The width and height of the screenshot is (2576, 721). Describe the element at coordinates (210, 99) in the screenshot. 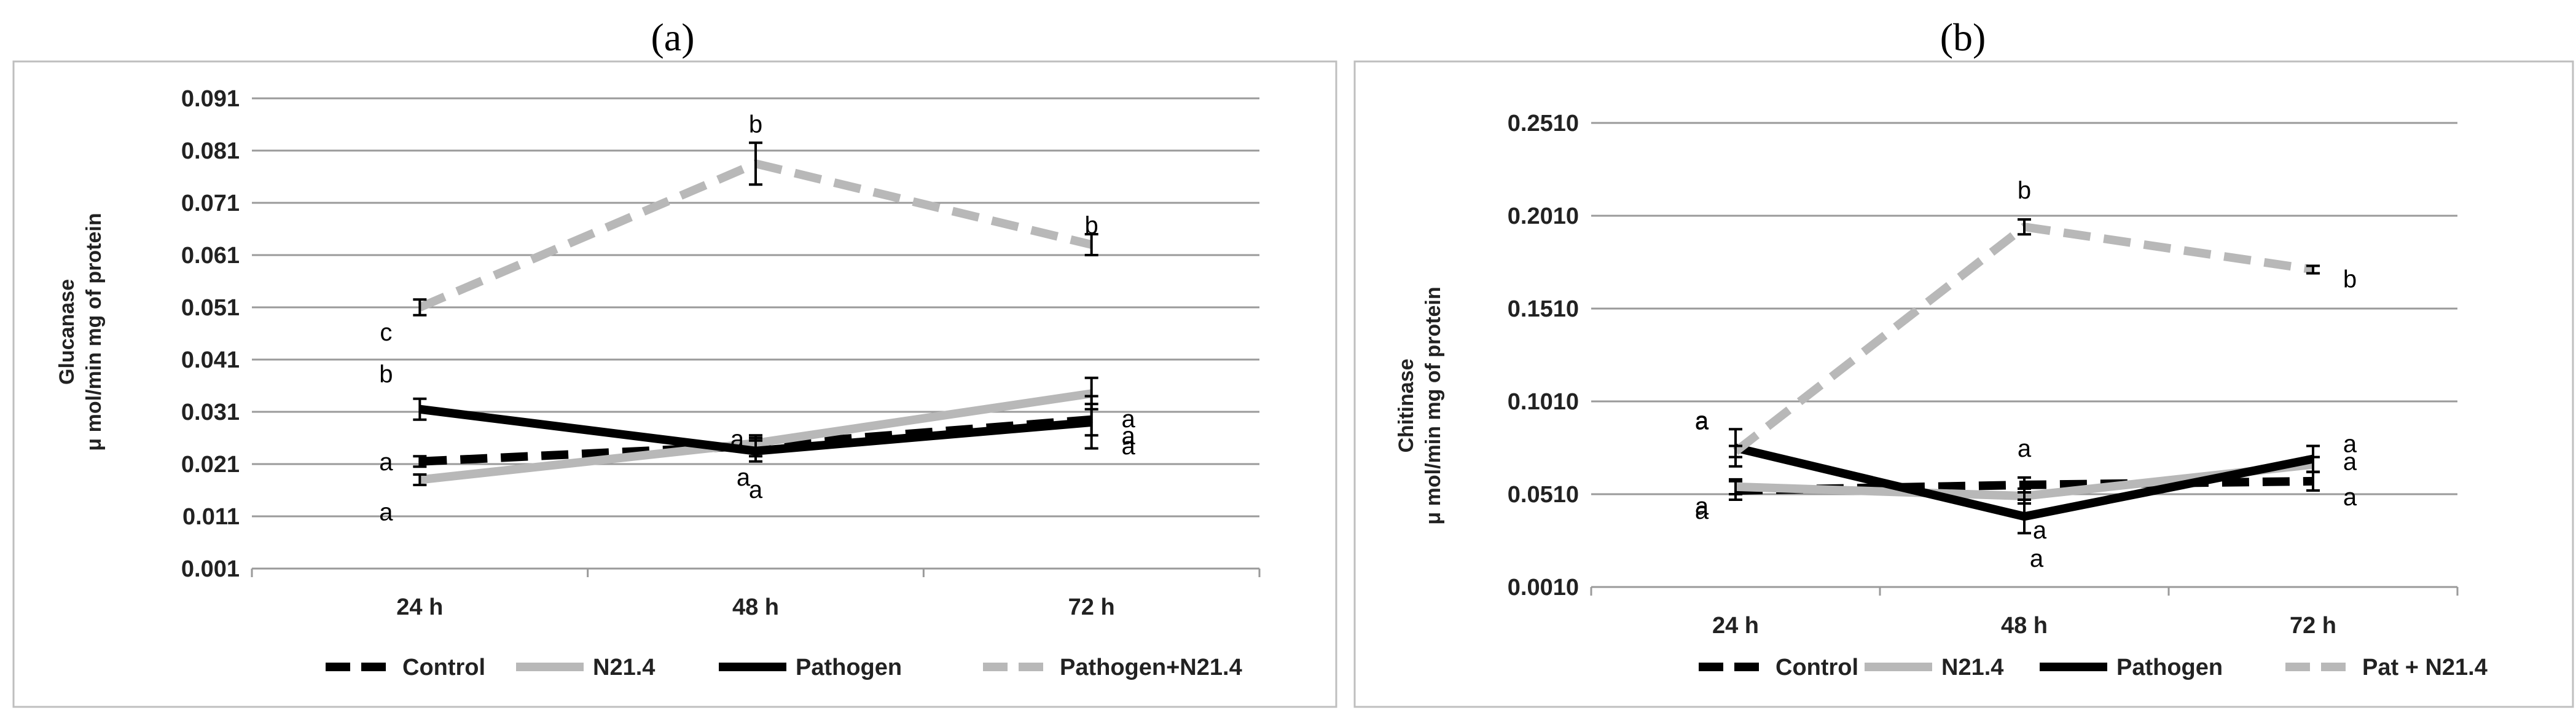

I see `y-tick-label: 0.091` at that location.